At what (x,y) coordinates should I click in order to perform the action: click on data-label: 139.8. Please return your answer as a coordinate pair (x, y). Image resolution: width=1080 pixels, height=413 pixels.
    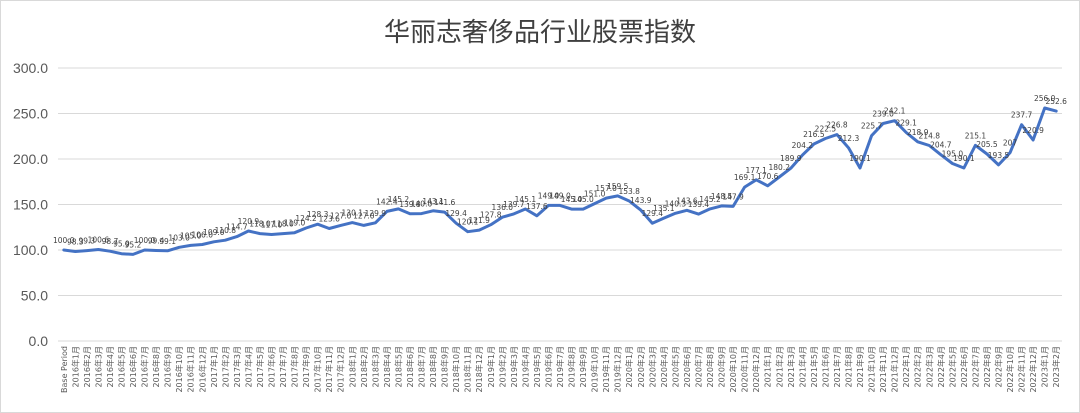
    Looking at the image, I should click on (410, 204).